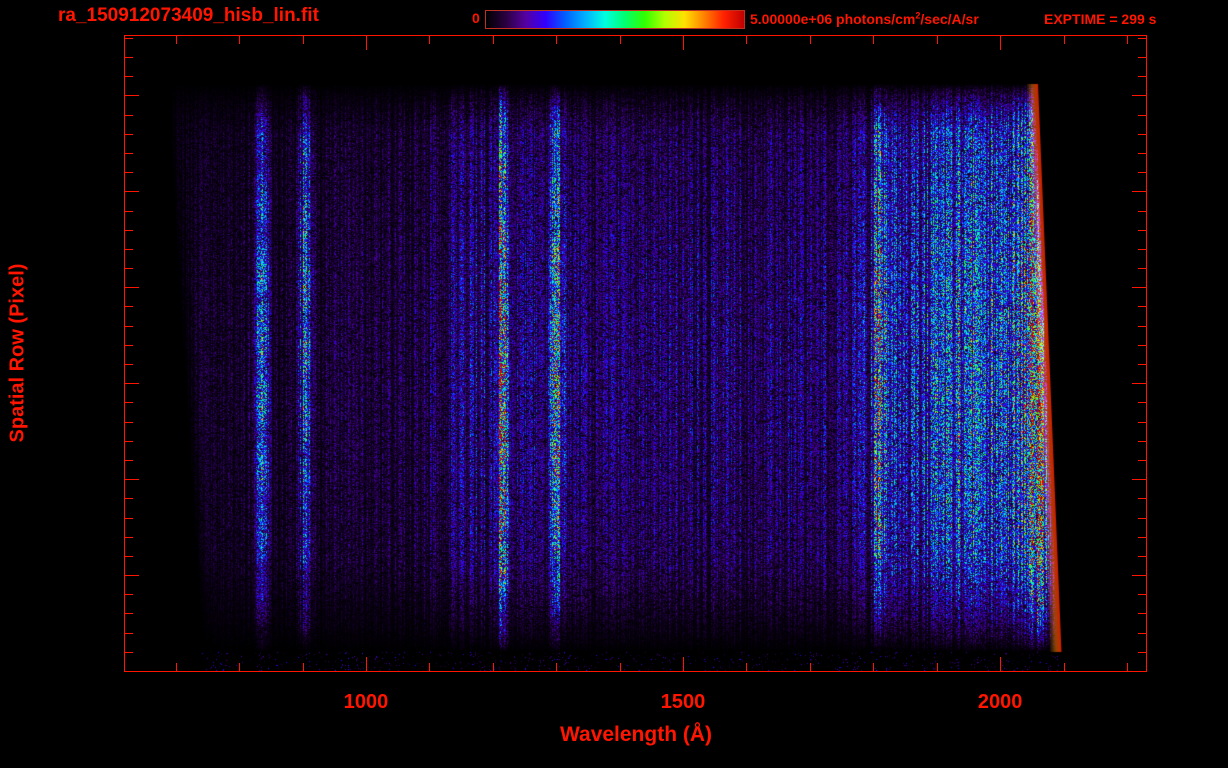  What do you see at coordinates (949, 19) in the screenshot?
I see `colorbar-units-tail: /sec/A/sr` at bounding box center [949, 19].